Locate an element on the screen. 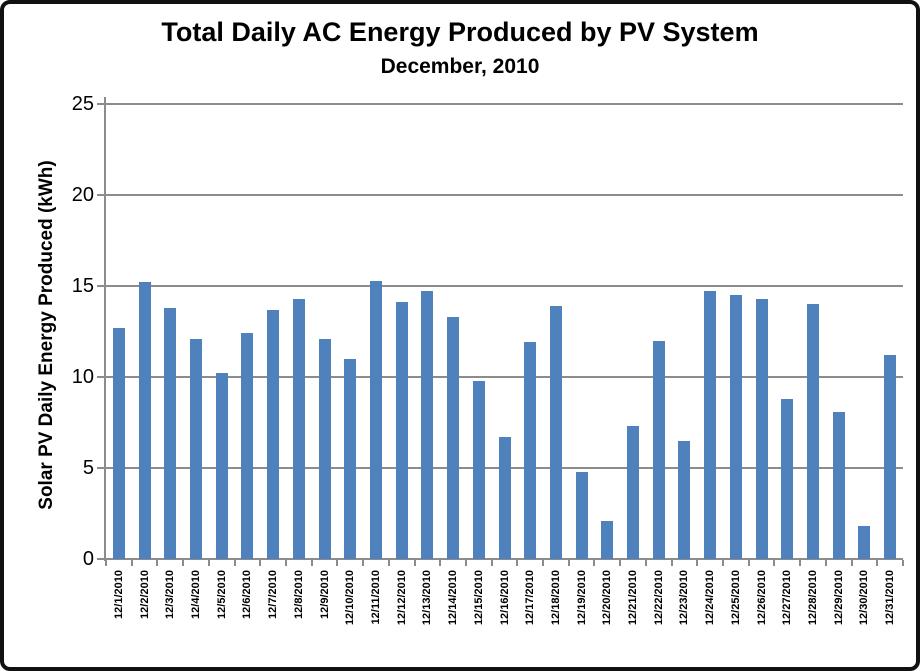  x-tick-label: 12/21/2010 is located at coordinates (633, 598).